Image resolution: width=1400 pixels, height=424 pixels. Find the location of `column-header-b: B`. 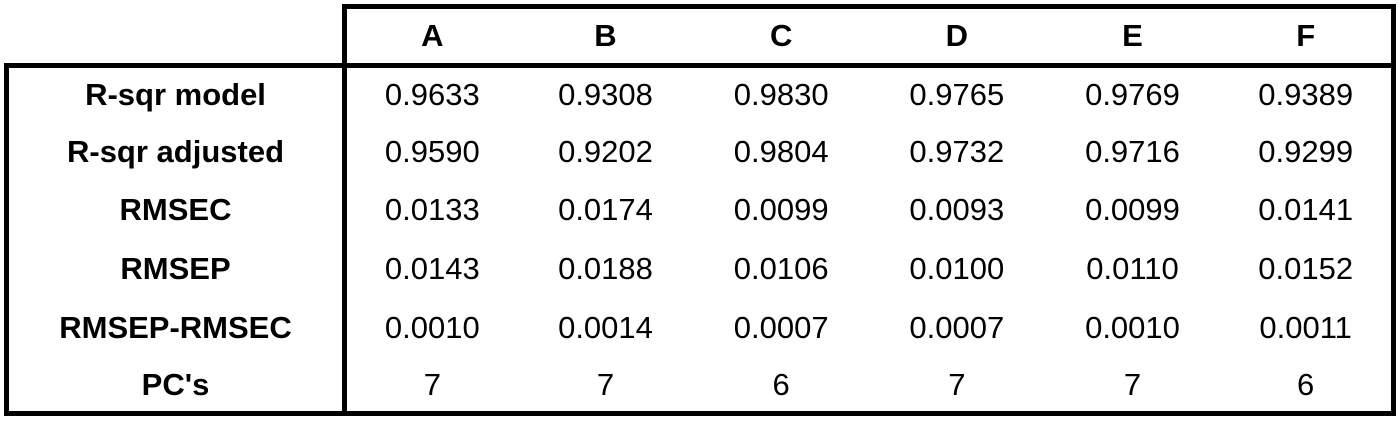

column-header-b: B is located at coordinates (605, 33).